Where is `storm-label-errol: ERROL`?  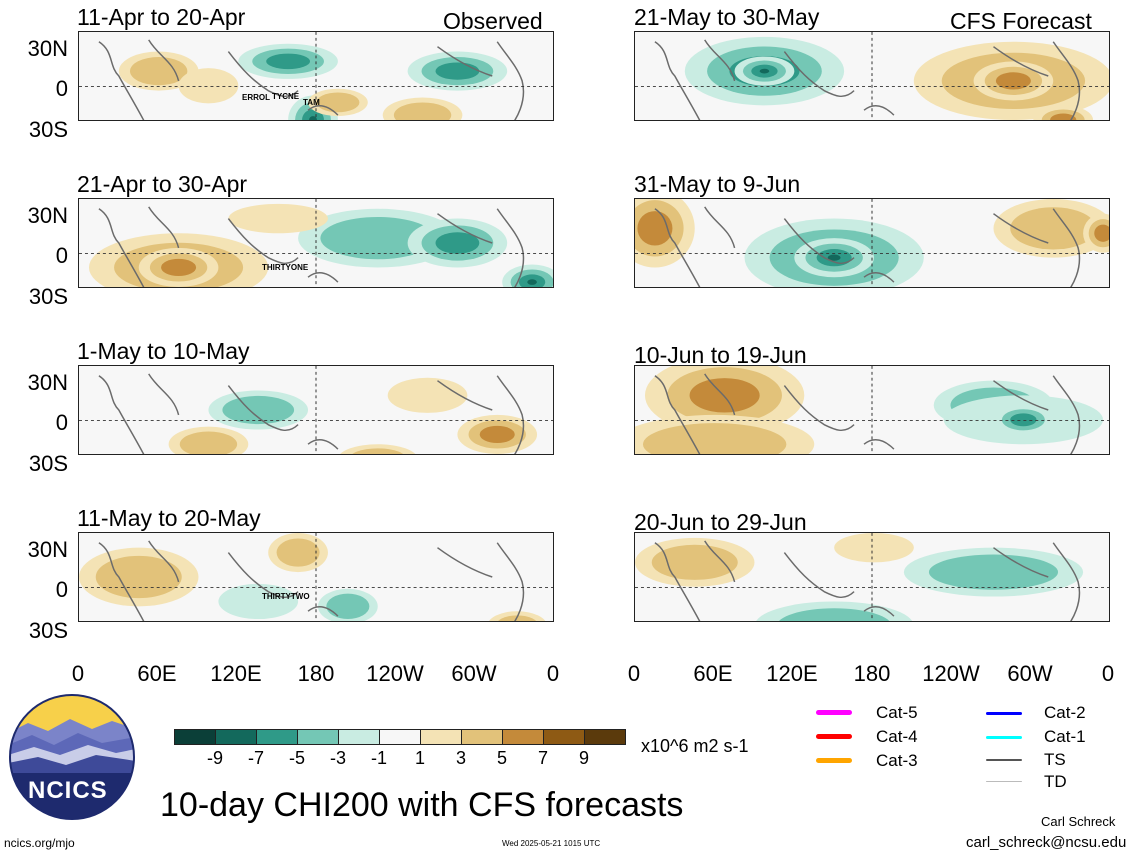
storm-label-errol: ERROL is located at coordinates (256, 97).